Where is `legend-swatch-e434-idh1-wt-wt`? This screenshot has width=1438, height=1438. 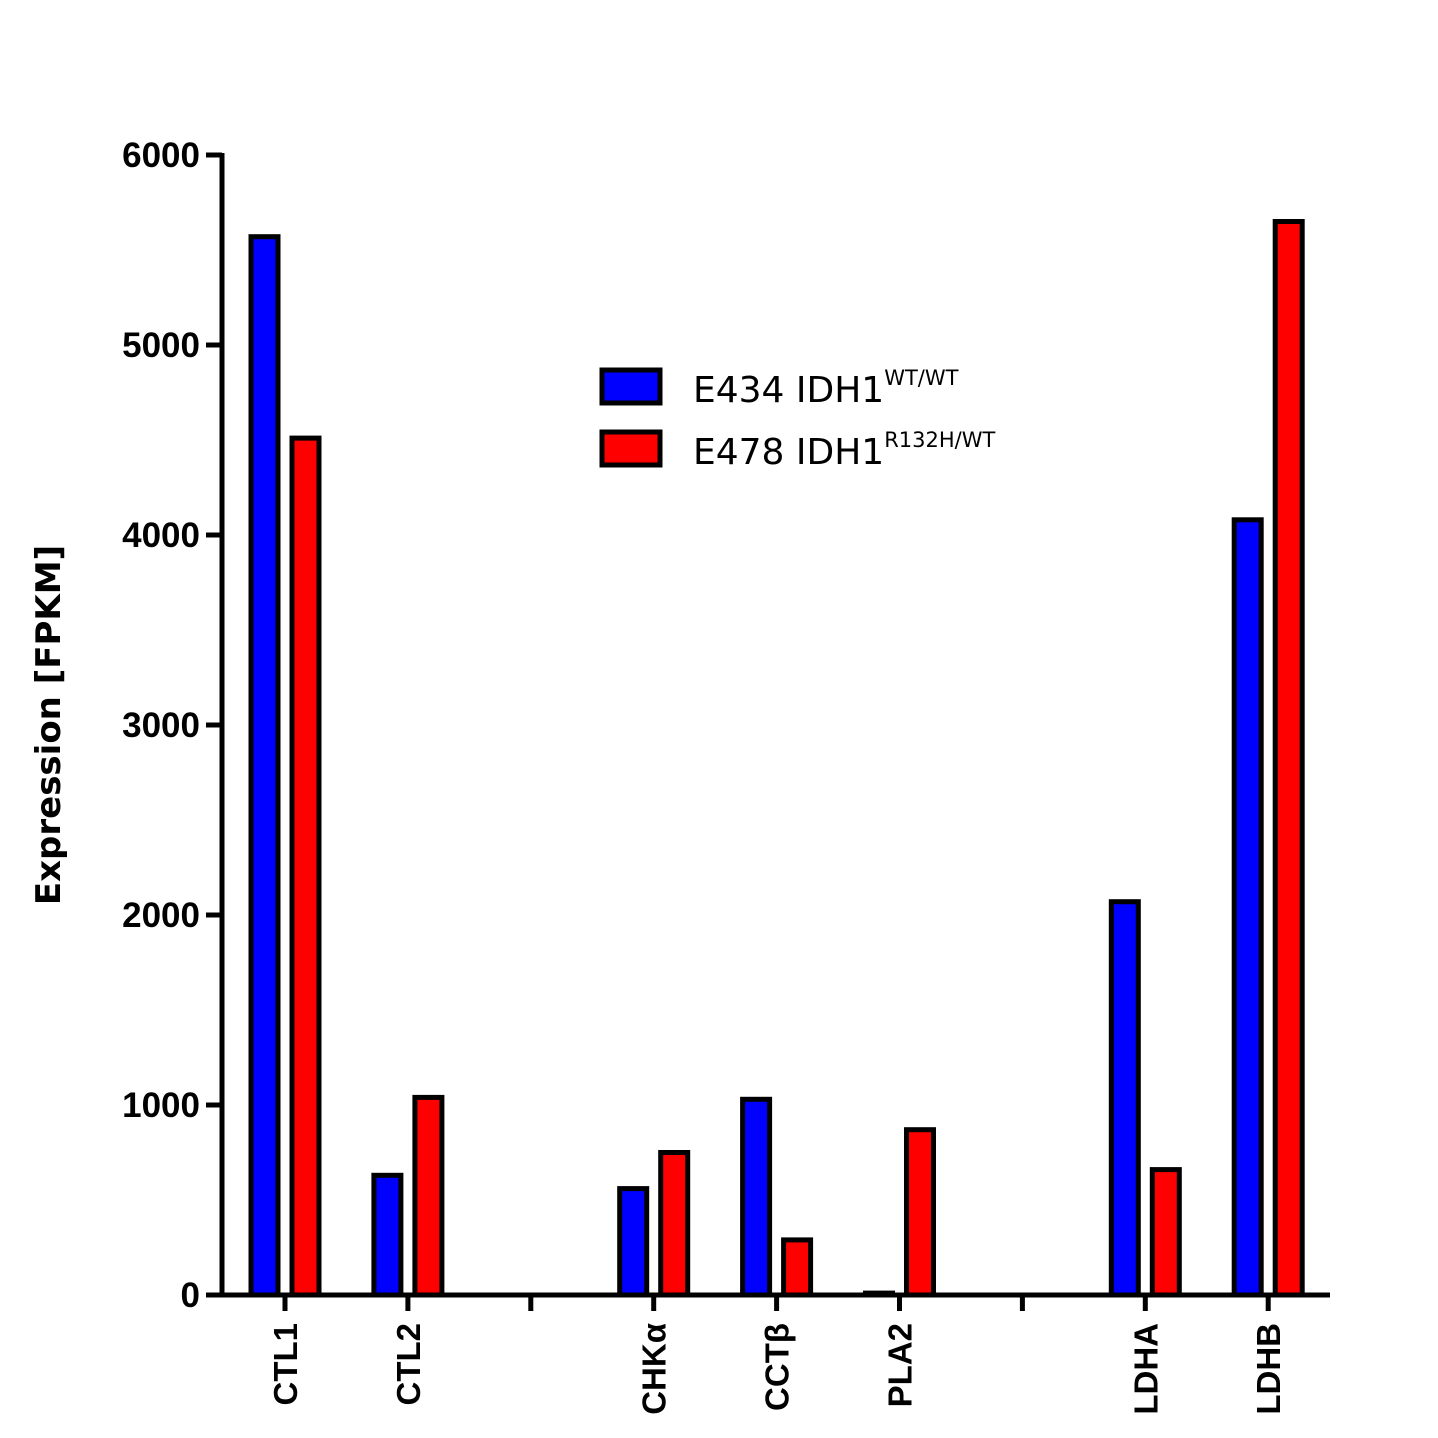 legend-swatch-e434-idh1-wt-wt is located at coordinates (631, 386).